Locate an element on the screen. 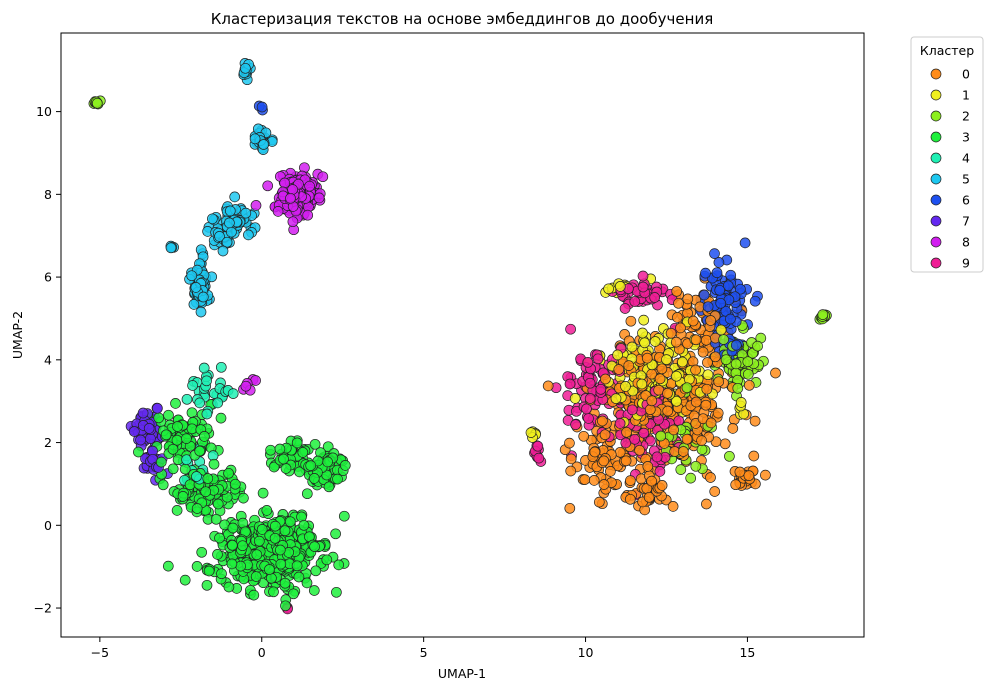  x-tick-label: 0 is located at coordinates (262, 652).